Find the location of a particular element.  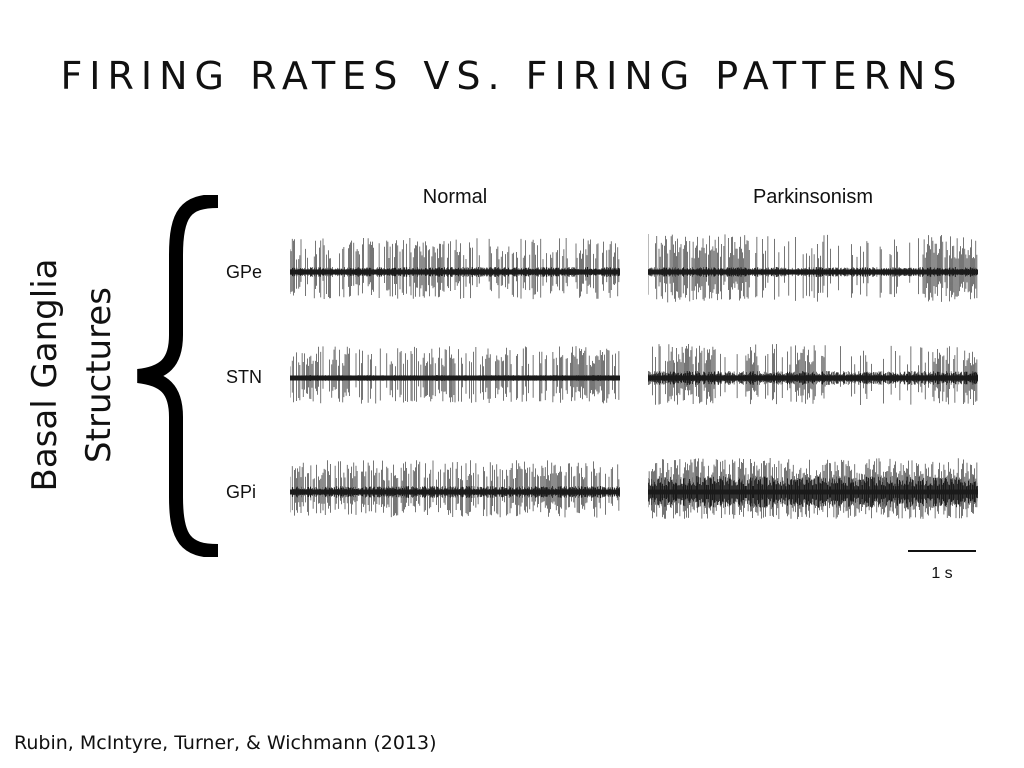

slide-title: FIRING RATES VS. FIRING PATTERNS is located at coordinates (512, 76).